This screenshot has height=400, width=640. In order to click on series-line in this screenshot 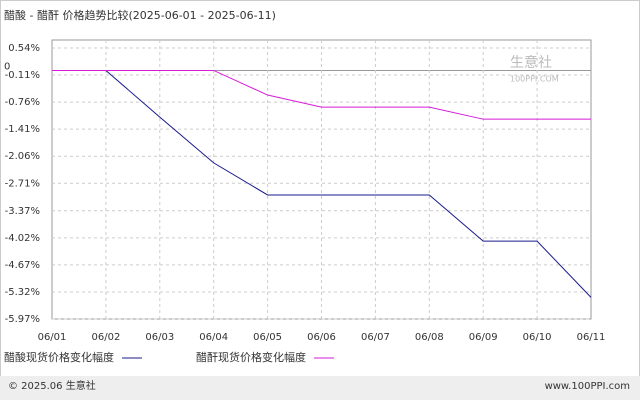, I will do `click(321, 94)`.